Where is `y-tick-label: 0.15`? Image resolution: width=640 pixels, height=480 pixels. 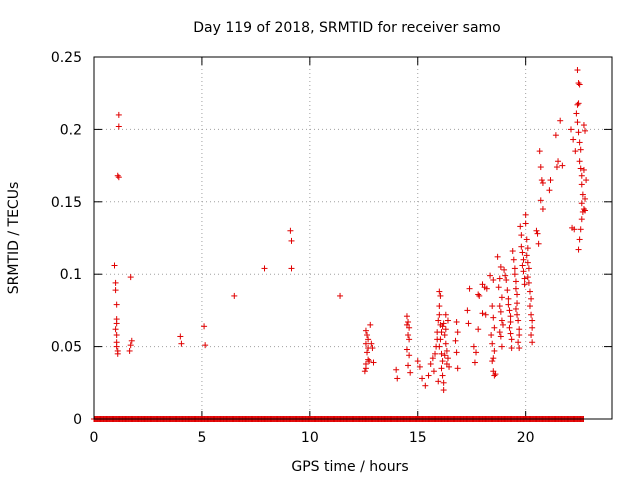
y-tick-label: 0.15 is located at coordinates (66, 203).